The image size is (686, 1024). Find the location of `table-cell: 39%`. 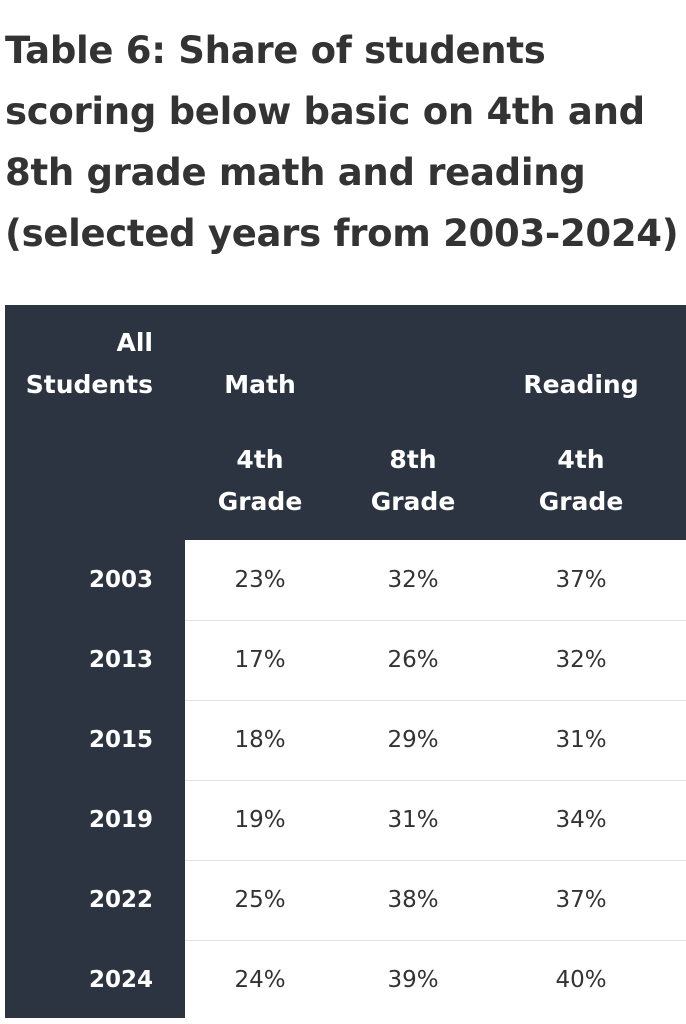

table-cell: 39% is located at coordinates (413, 980).